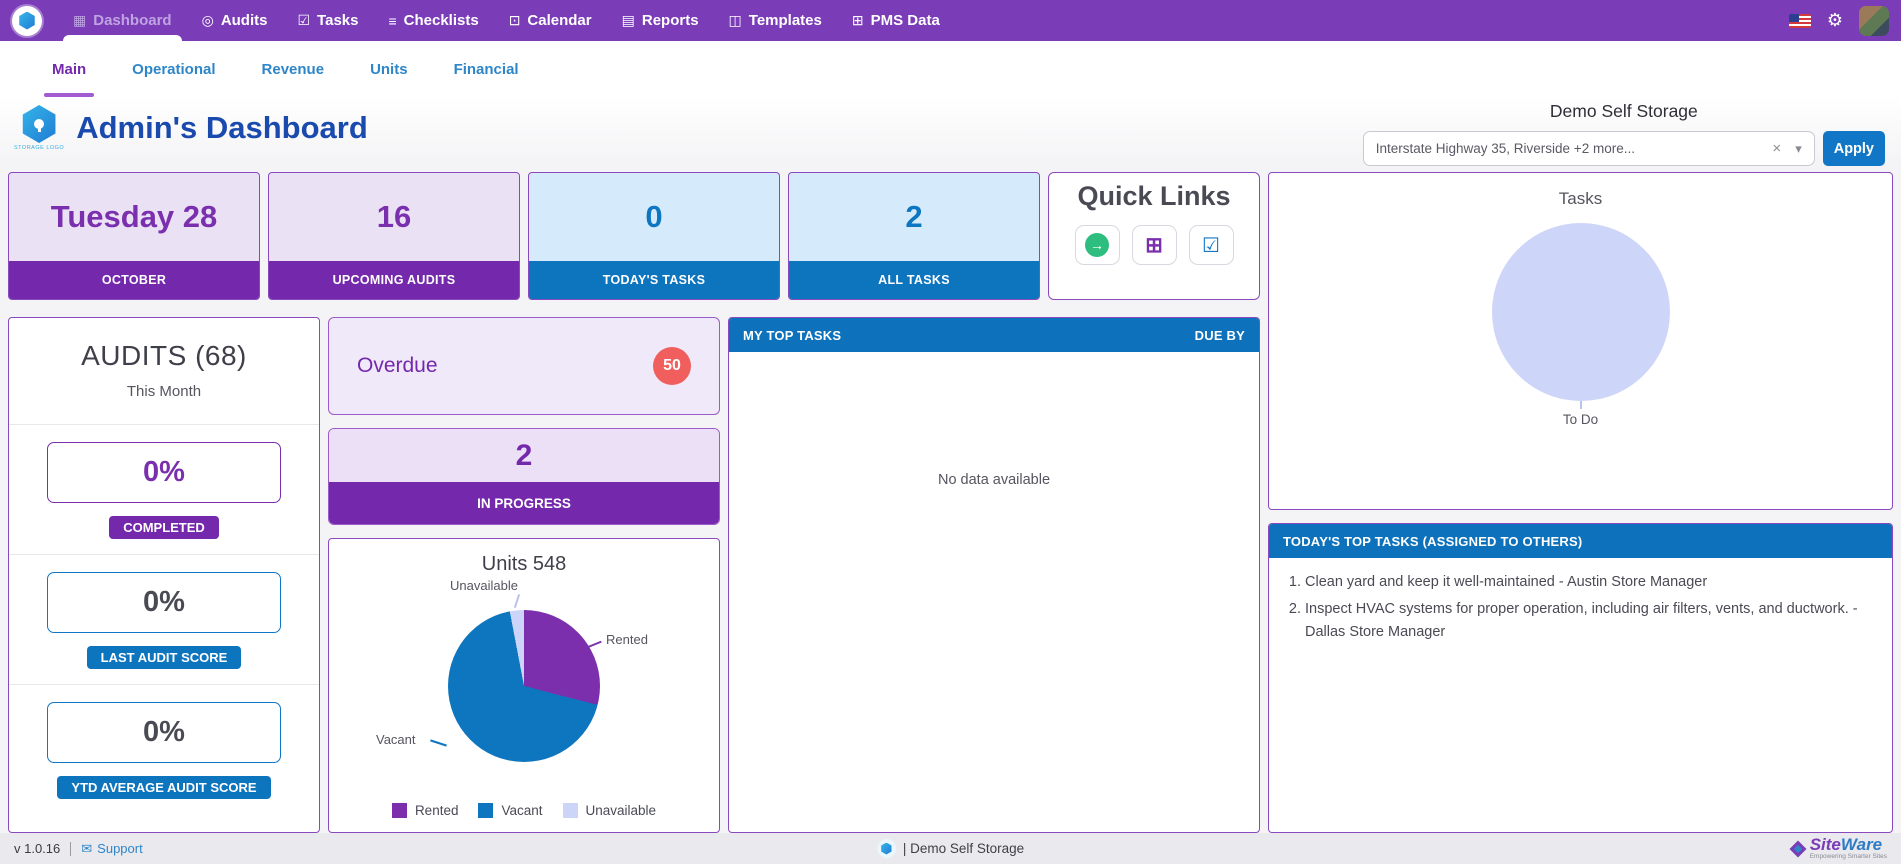 This screenshot has width=1901, height=864. I want to click on clipboard-check-icon, so click(1211, 245).